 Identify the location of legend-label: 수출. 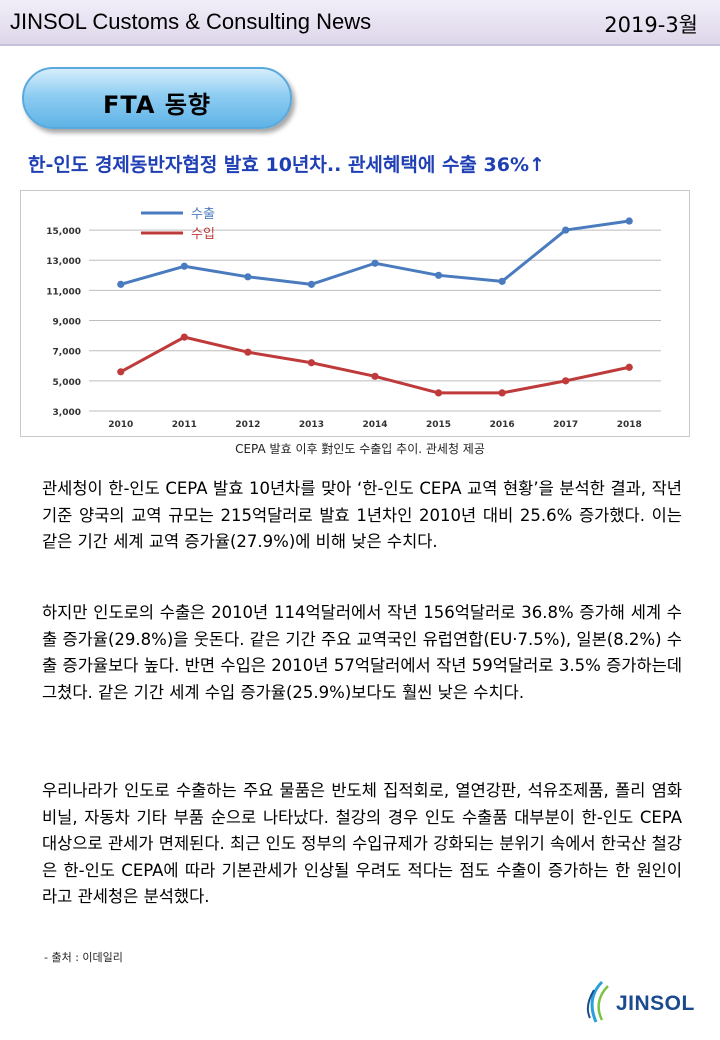
(203, 214).